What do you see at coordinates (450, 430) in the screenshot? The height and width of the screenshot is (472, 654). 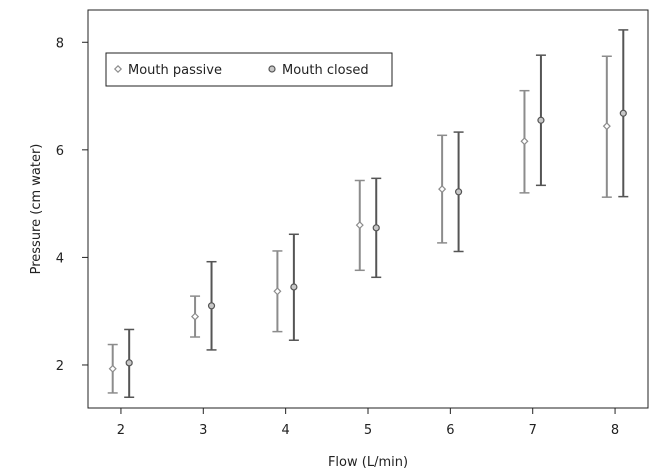 I see `x-tick-label: 6` at bounding box center [450, 430].